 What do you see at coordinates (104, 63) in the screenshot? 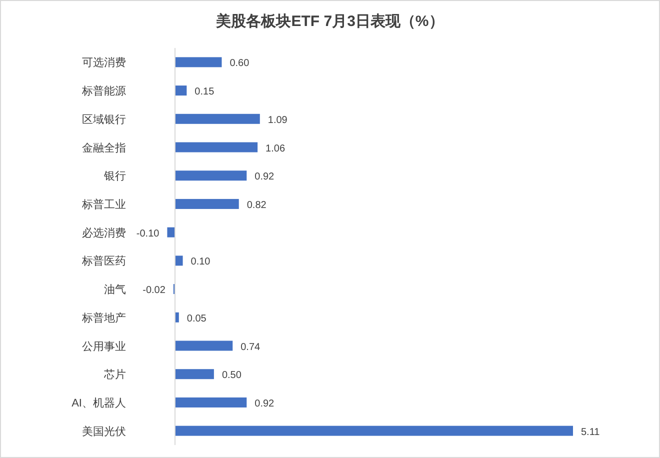
I see `y-tick-label: 可选消费` at bounding box center [104, 63].